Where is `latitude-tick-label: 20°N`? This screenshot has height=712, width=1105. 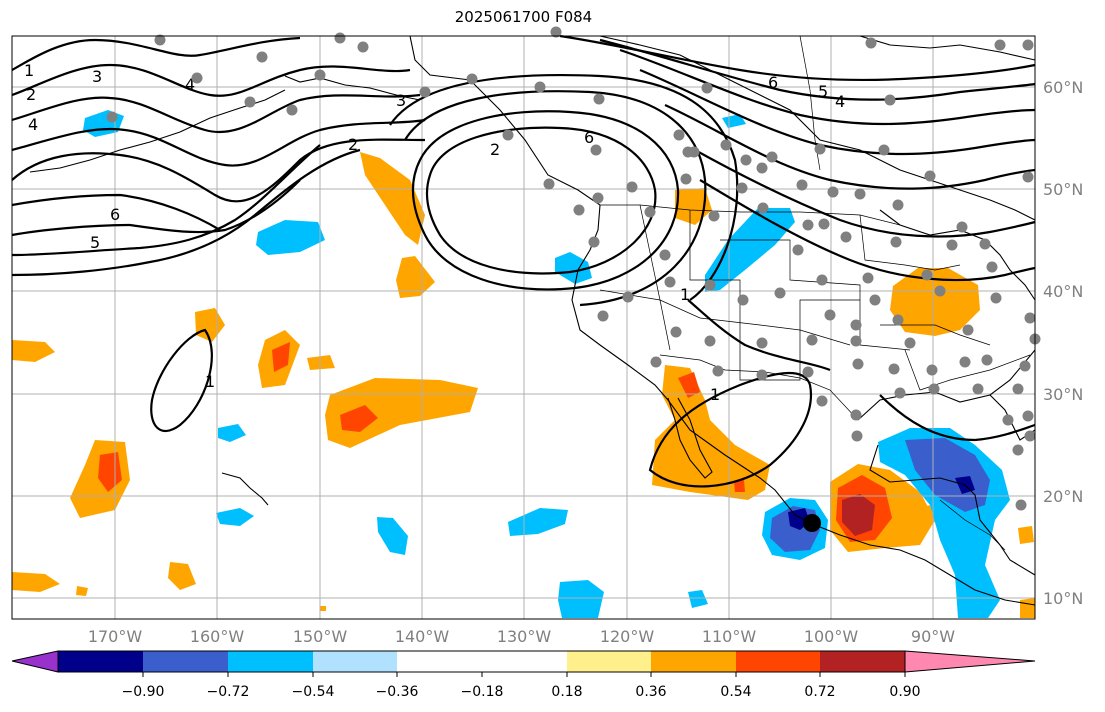 latitude-tick-label: 20°N is located at coordinates (1063, 496).